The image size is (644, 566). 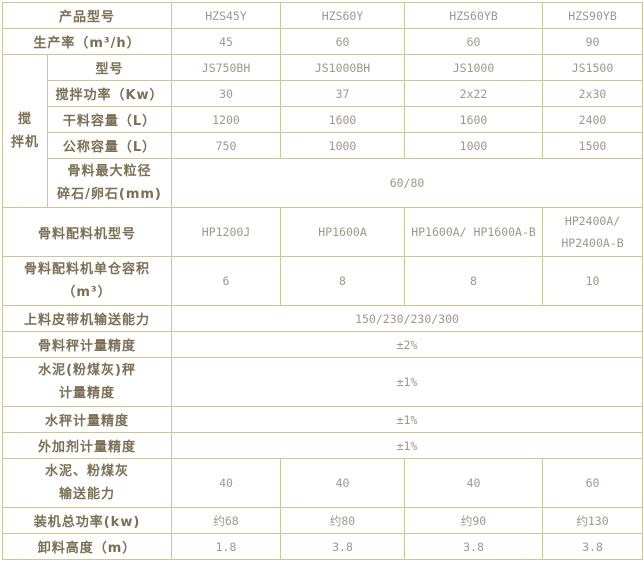 What do you see at coordinates (343, 520) in the screenshot?
I see `cell-value: 约80` at bounding box center [343, 520].